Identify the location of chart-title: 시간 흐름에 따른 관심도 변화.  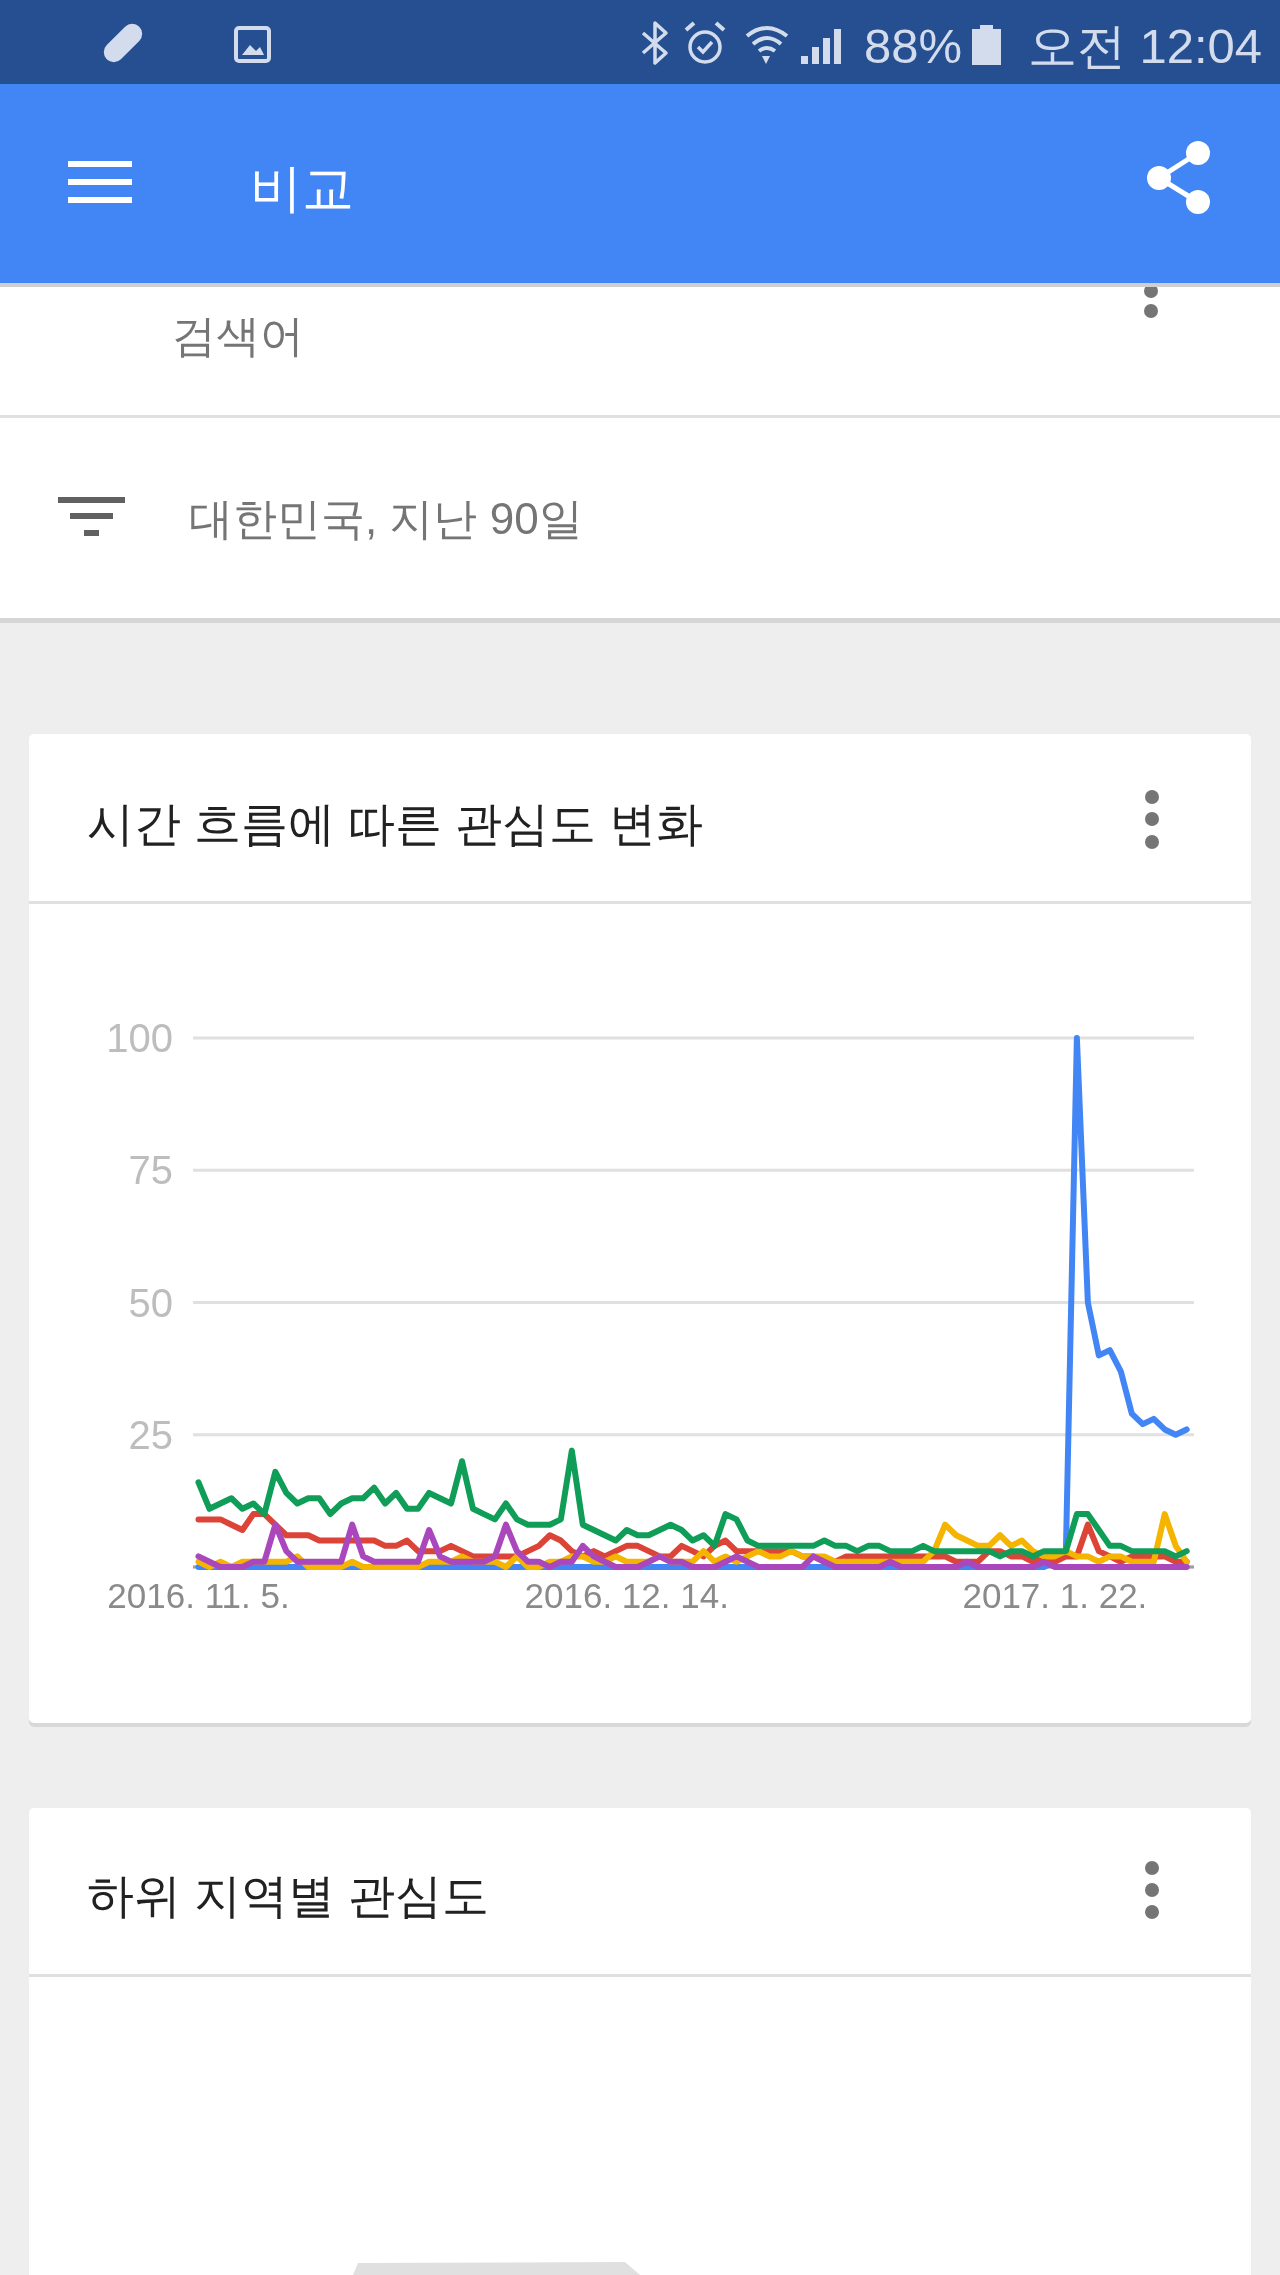
(395, 823).